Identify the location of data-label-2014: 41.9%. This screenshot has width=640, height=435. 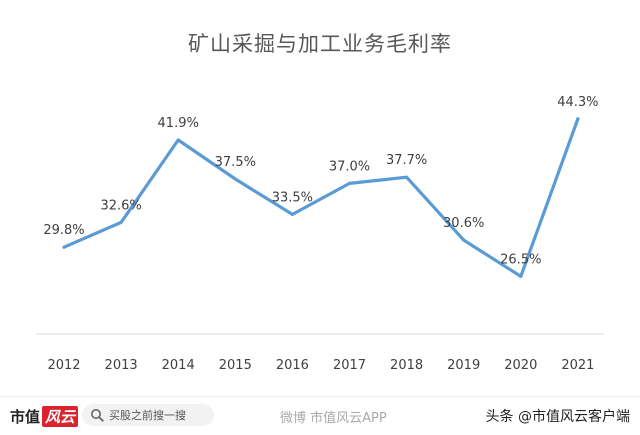
(178, 123).